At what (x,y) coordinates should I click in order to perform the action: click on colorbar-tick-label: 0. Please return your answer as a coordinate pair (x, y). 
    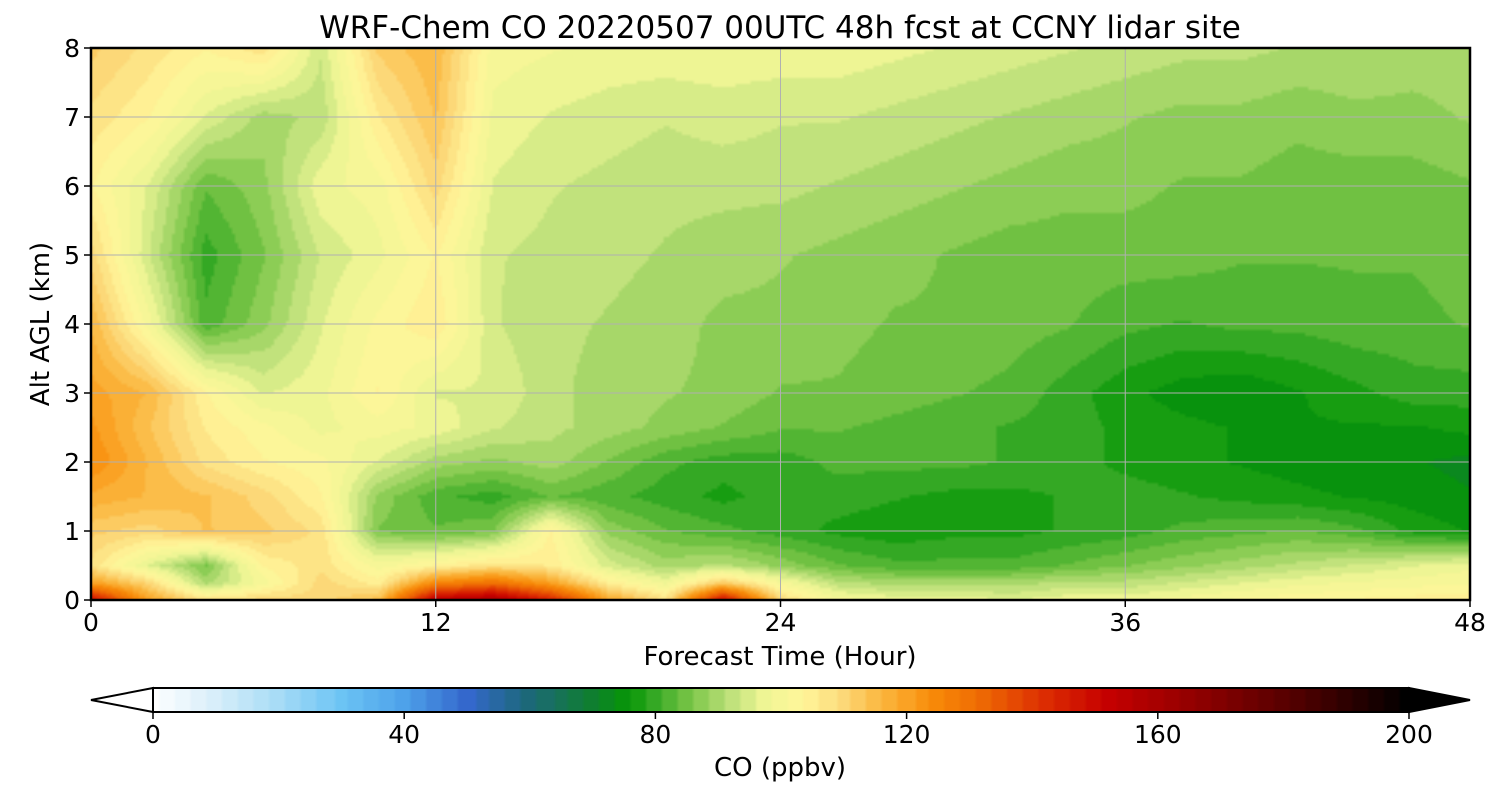
    Looking at the image, I should click on (153, 734).